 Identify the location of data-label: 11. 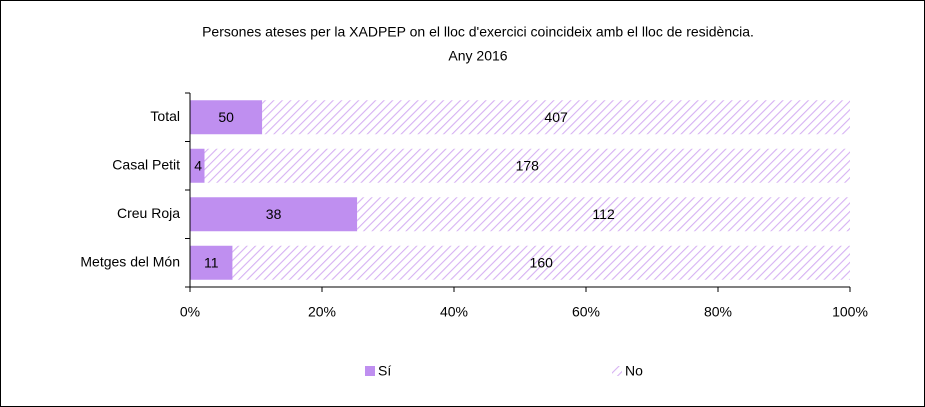
(211, 262).